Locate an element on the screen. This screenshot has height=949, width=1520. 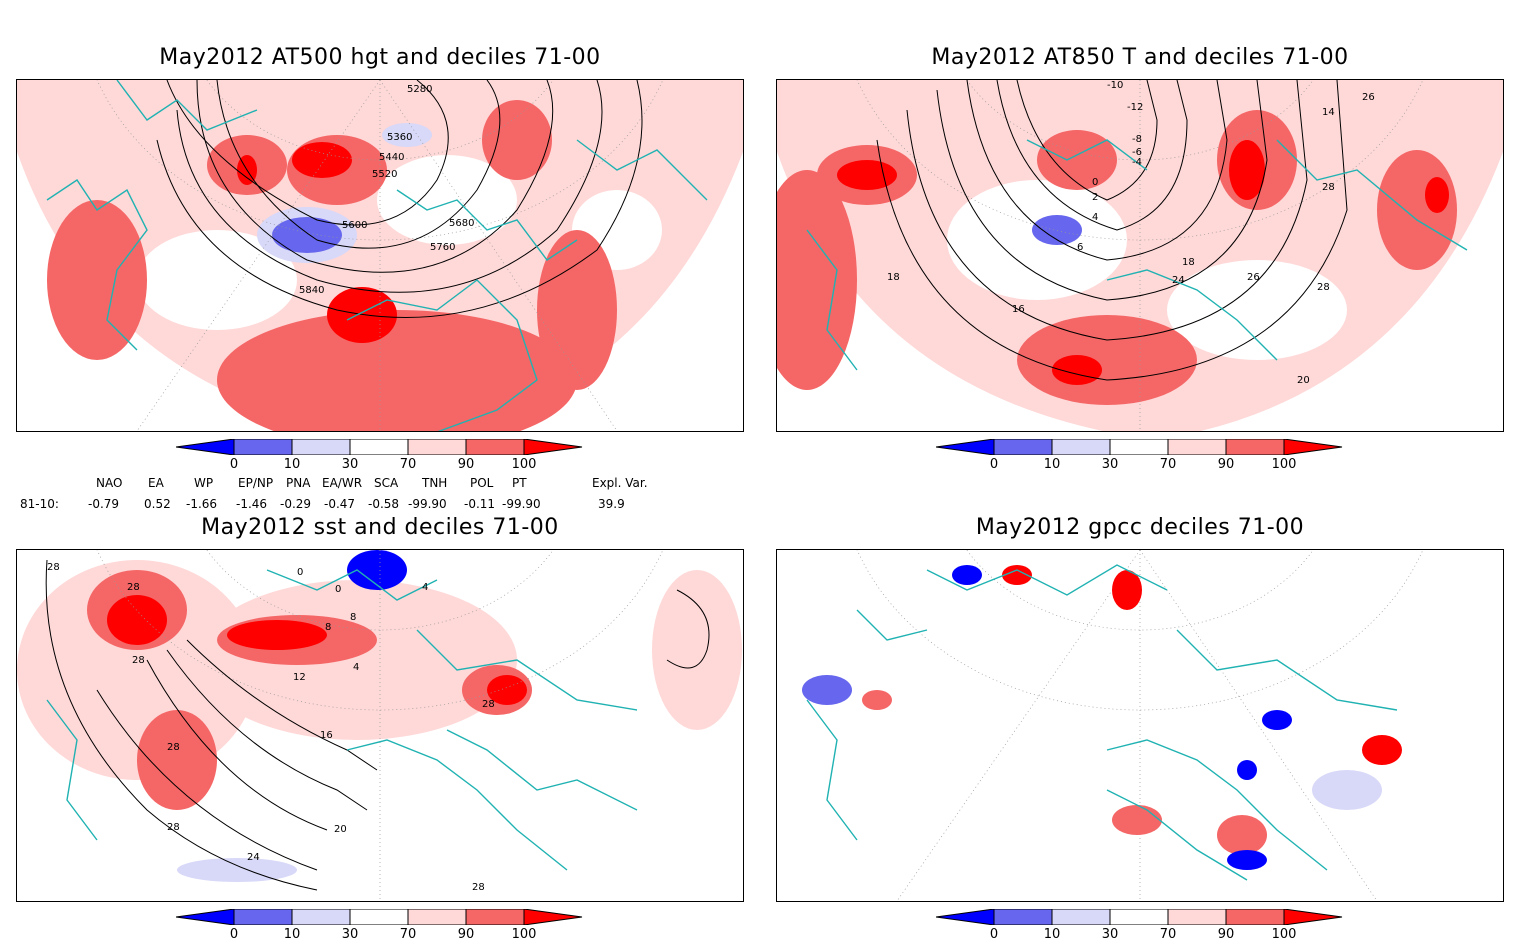
temperature-contours is located at coordinates (1112, 230).